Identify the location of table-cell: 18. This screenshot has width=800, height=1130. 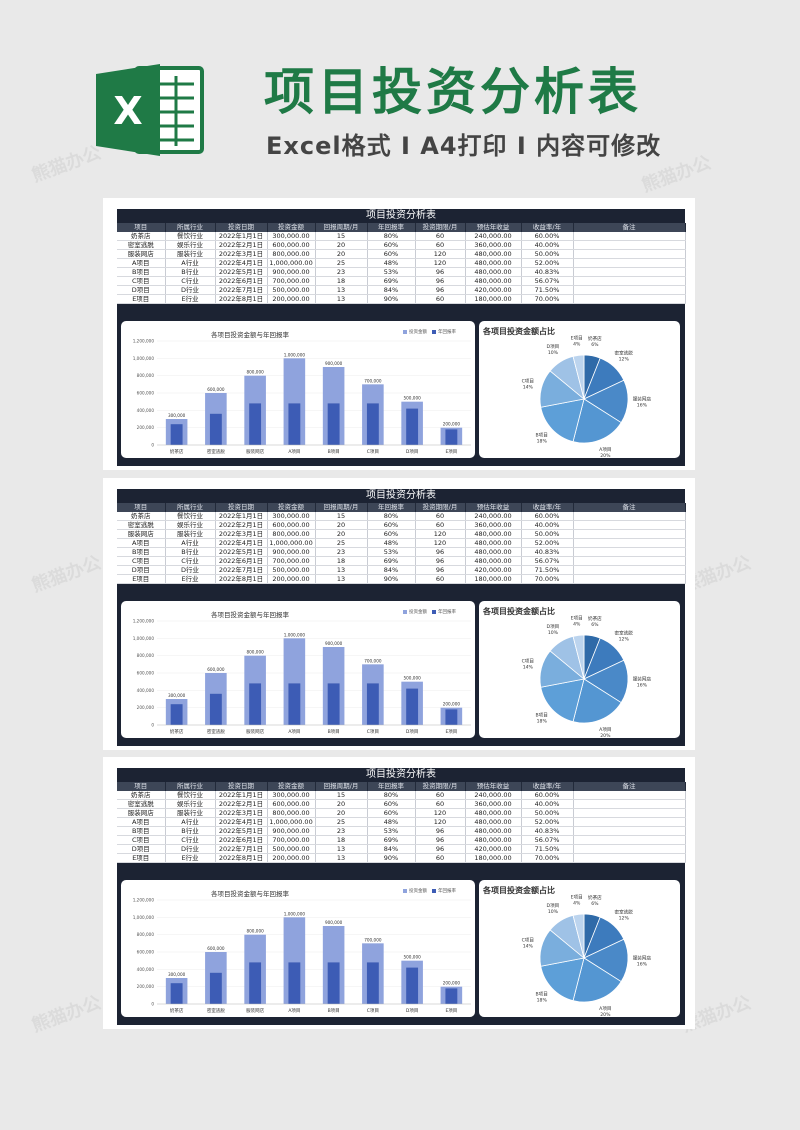
(341, 840).